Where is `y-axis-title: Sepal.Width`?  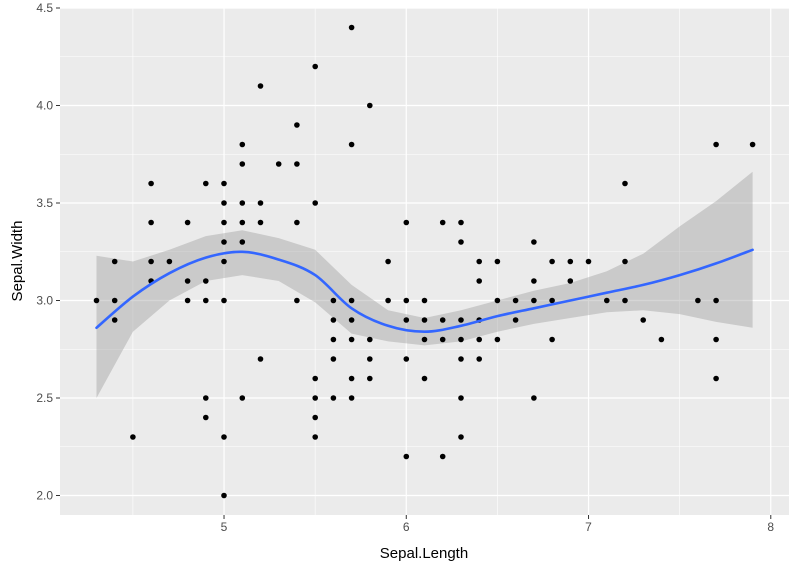
y-axis-title: Sepal.Width is located at coordinates (17, 261).